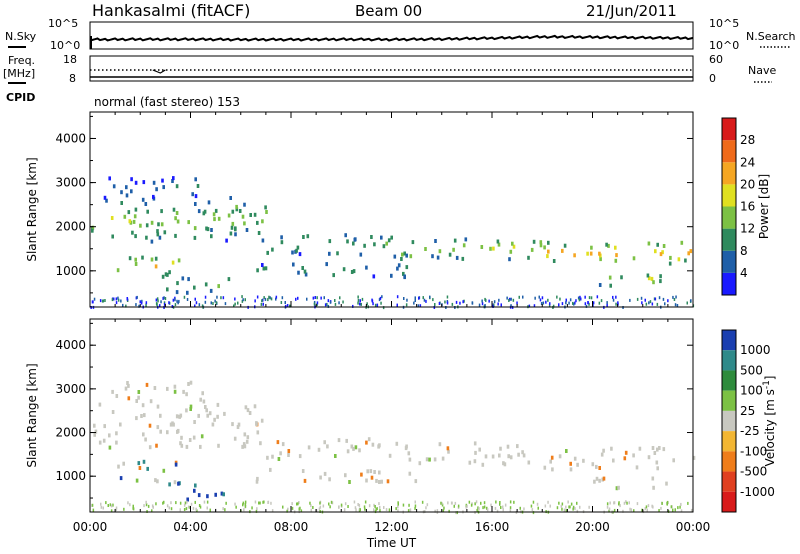 The height and width of the screenshot is (554, 800). What do you see at coordinates (63, 23) in the screenshot?
I see `noise-tick-left-top: 10^5` at bounding box center [63, 23].